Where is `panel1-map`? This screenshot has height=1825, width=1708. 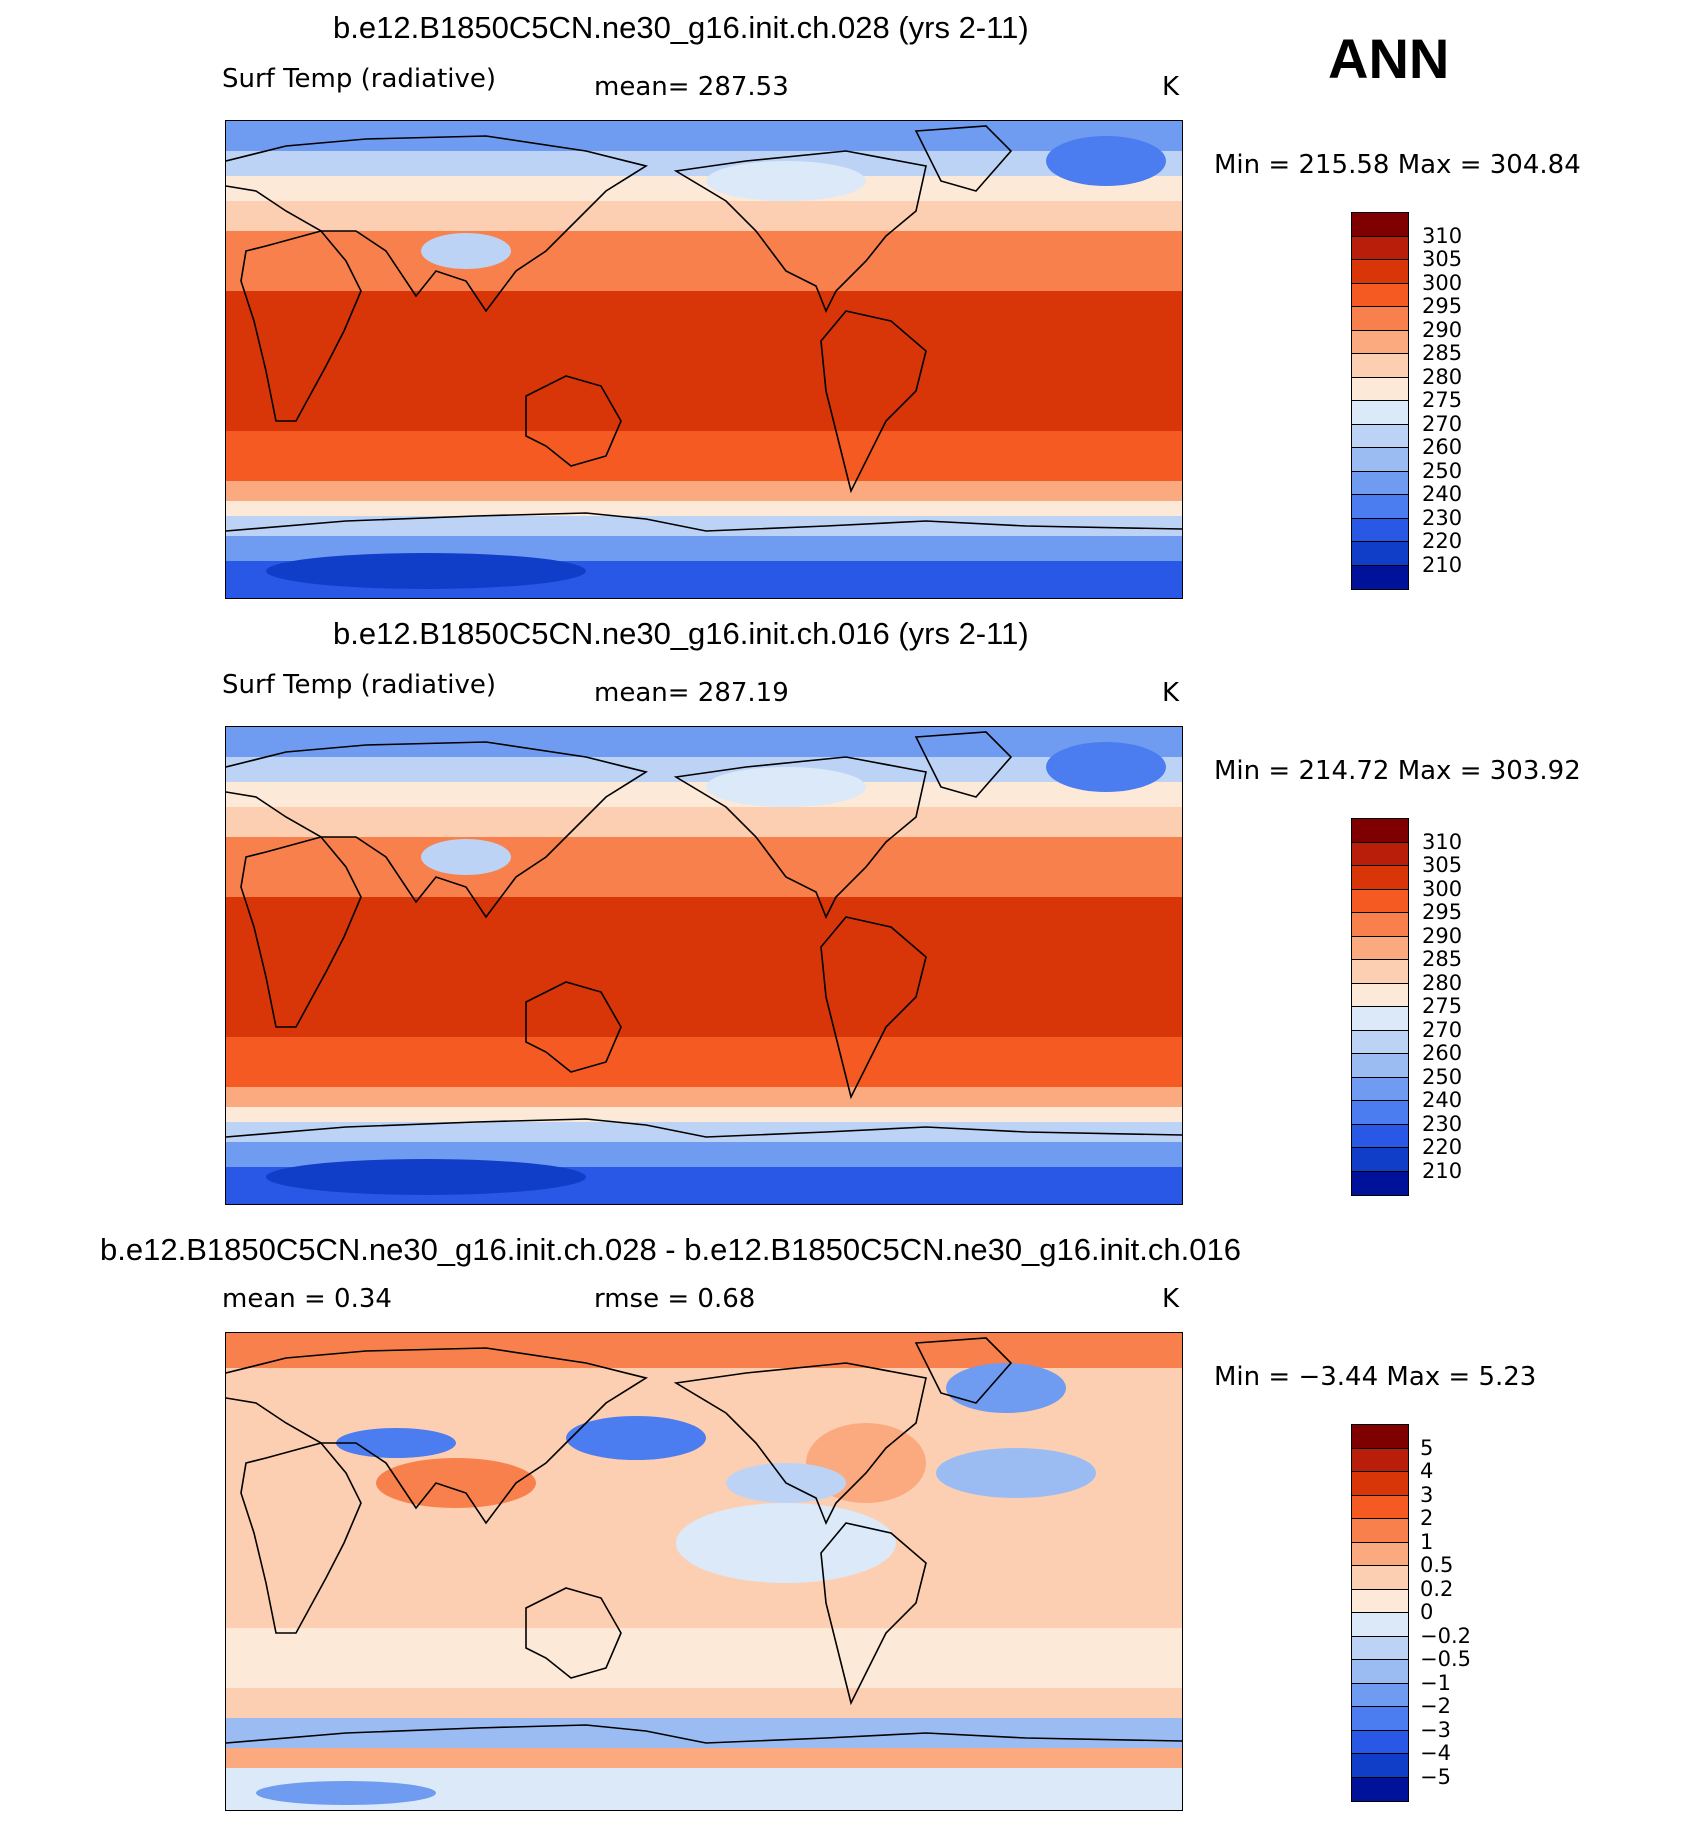 panel1-map is located at coordinates (704, 359).